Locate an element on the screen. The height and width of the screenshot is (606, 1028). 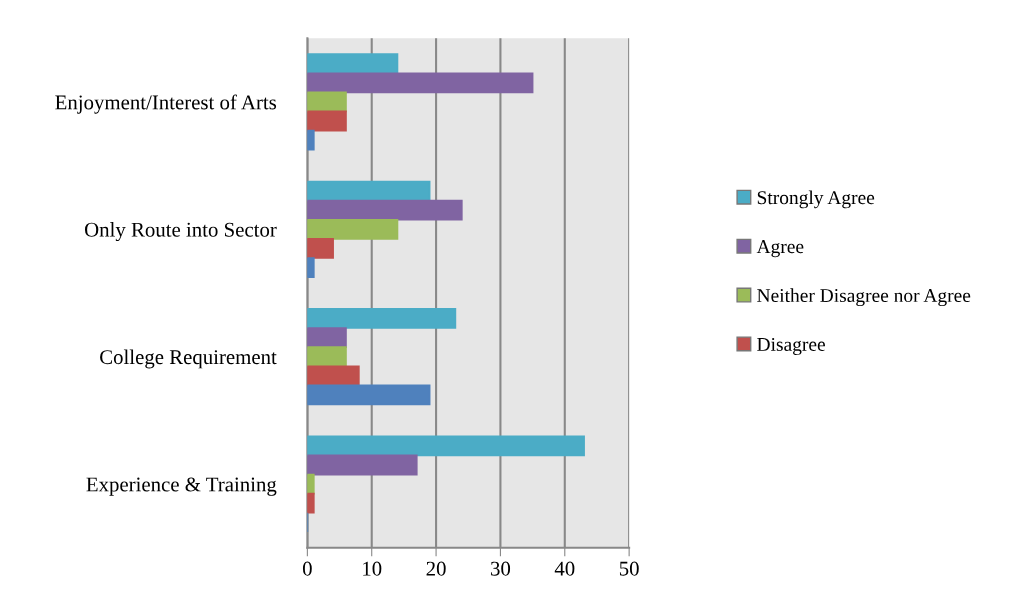
legend-label: Strongly Agree is located at coordinates (816, 199).